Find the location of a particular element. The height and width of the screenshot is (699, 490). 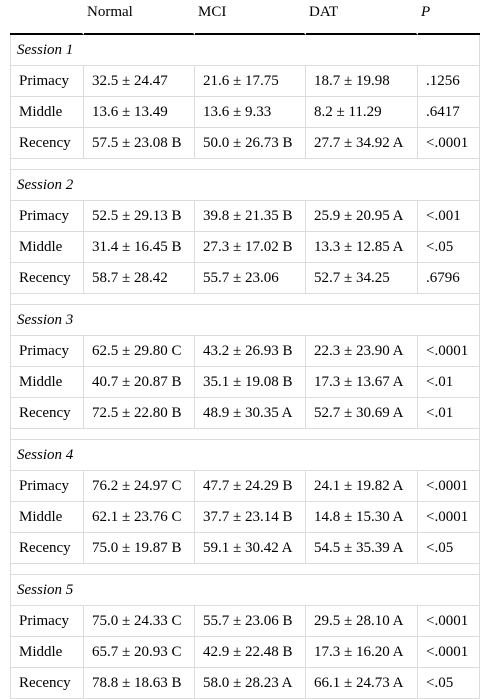

data-cell: 13.6 ± 13.49 is located at coordinates (139, 112).